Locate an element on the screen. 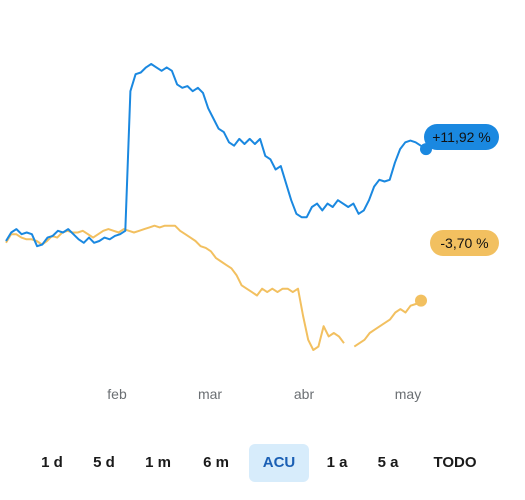 Image resolution: width=525 pixels, height=500 pixels. range-1d-button: 1 d is located at coordinates (52, 462).